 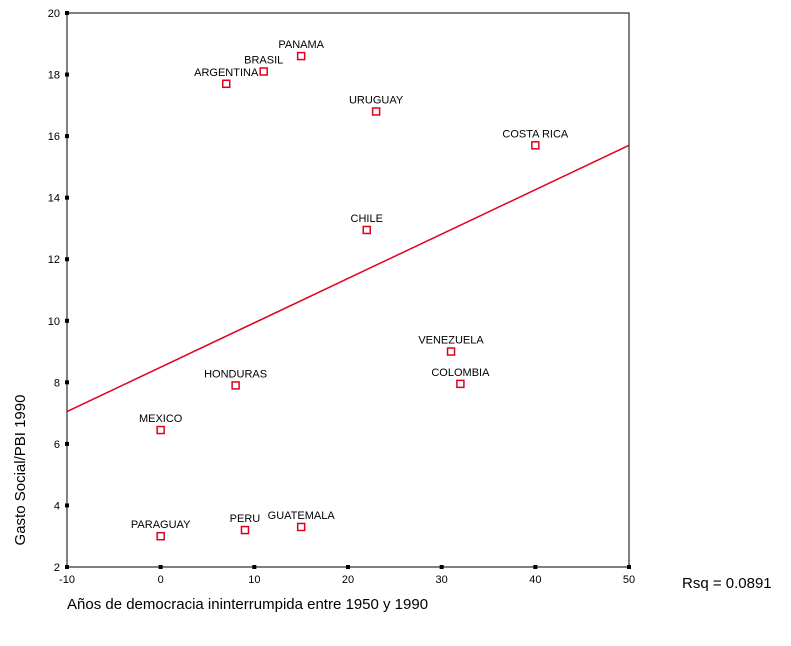 What do you see at coordinates (535, 580) in the screenshot?
I see `x-tick-label: 40` at bounding box center [535, 580].